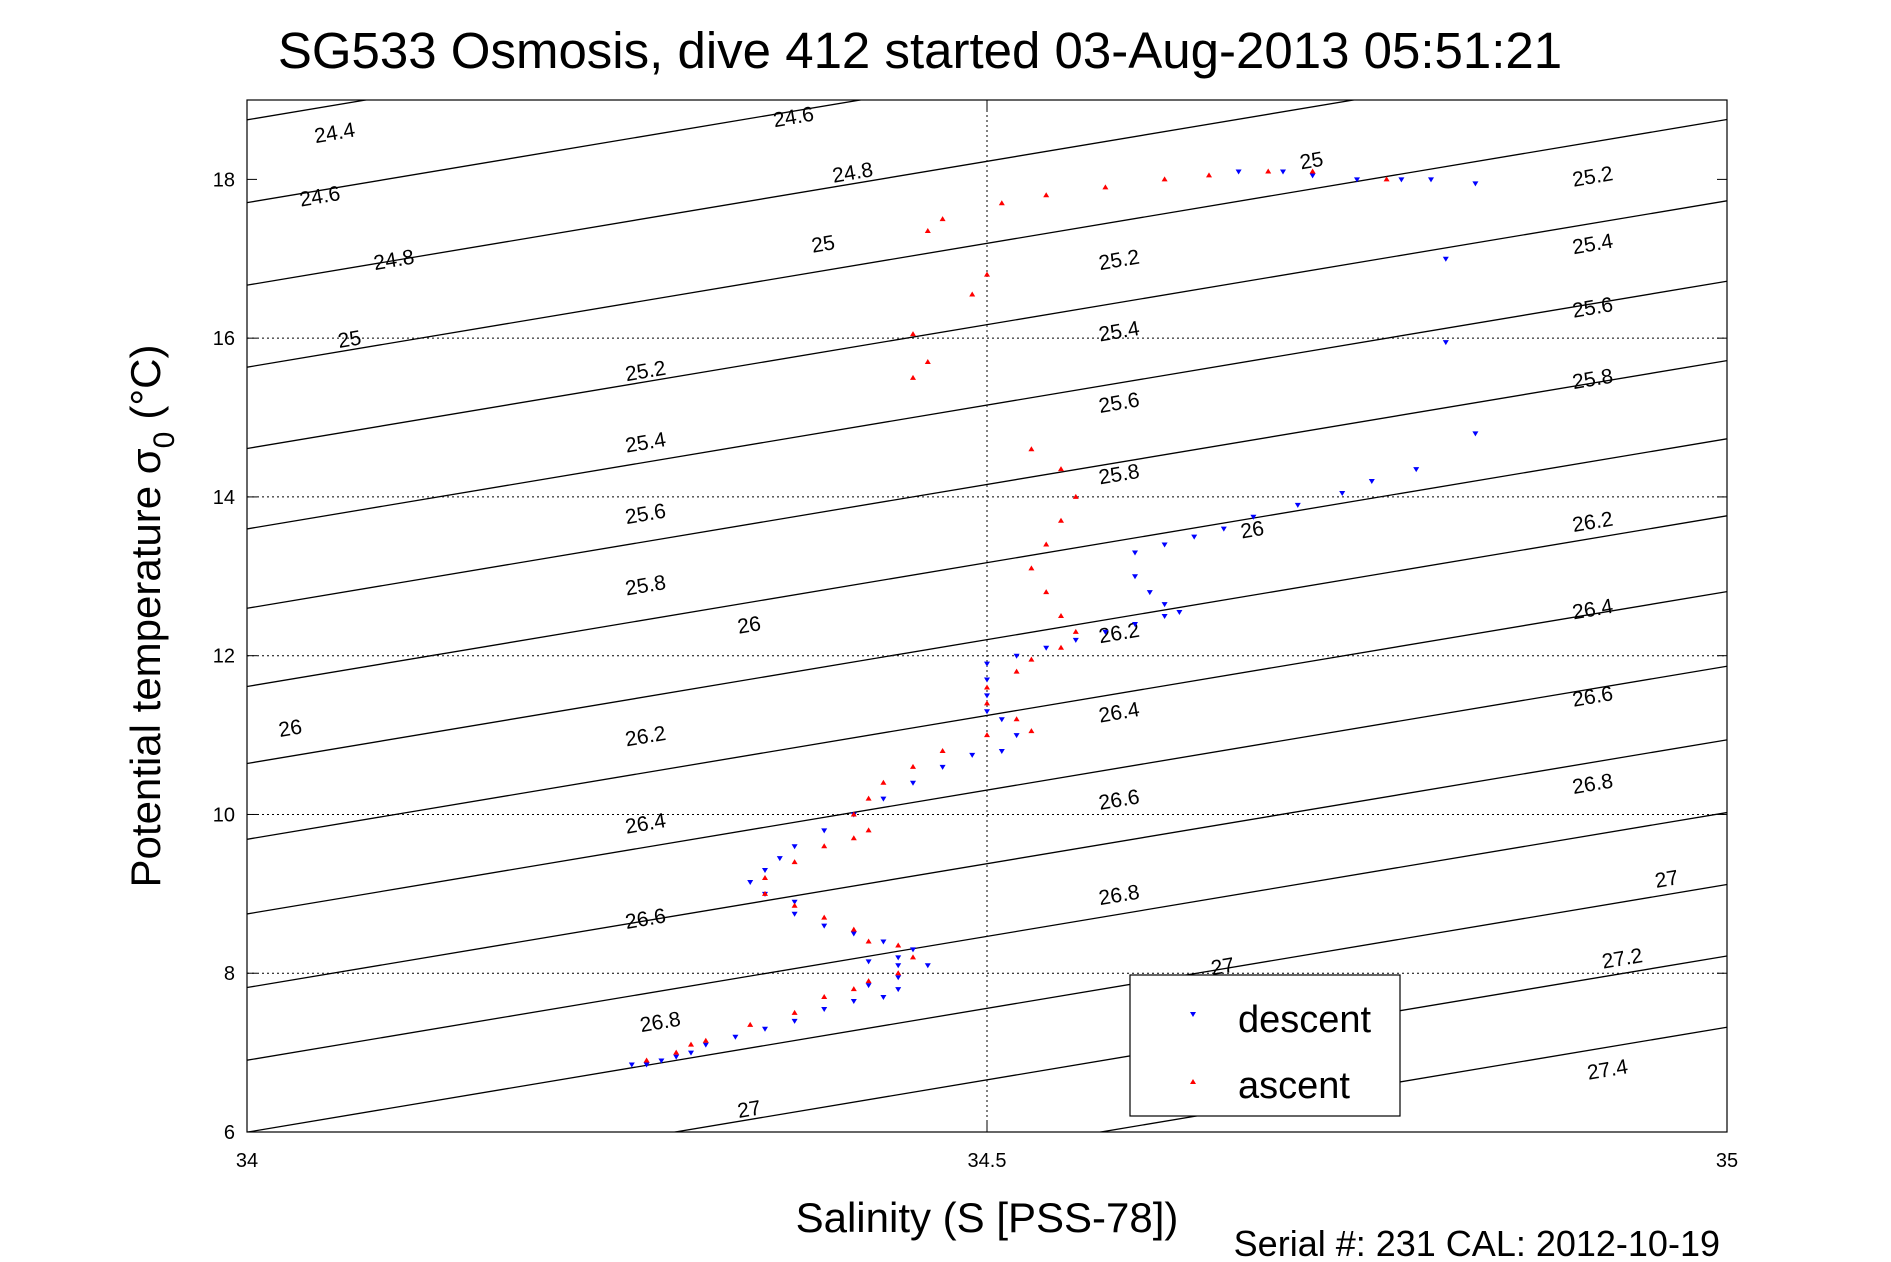 Image resolution: width=1891 pixels, height=1262 pixels. I want to click on contour-label: 25.2, so click(1119, 260).